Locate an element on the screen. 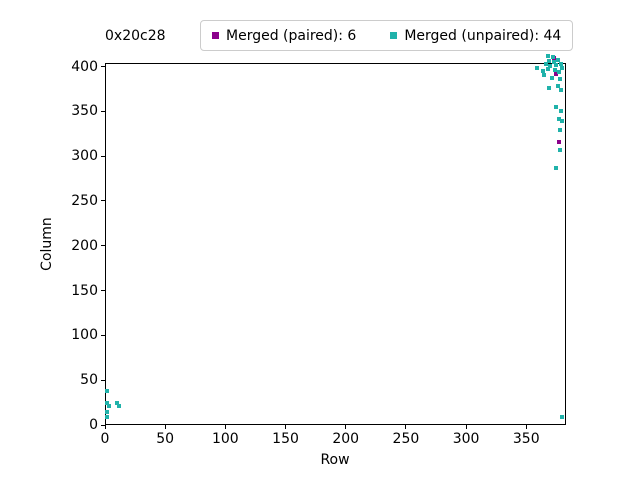 The height and width of the screenshot is (480, 640). y-tick-label: 300 is located at coordinates (84, 156).